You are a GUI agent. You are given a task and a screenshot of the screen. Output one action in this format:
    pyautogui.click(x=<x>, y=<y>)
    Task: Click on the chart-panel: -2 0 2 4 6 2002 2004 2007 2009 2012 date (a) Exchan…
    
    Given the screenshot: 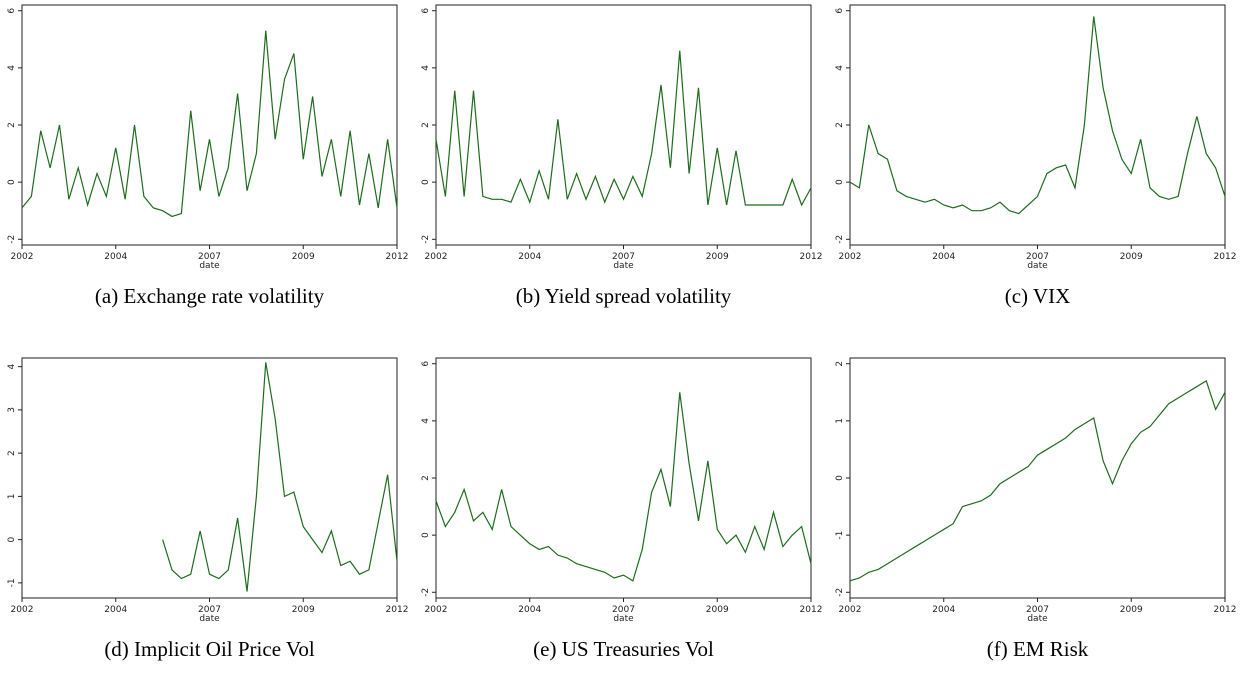 What is the action you would take?
    pyautogui.click(x=208, y=156)
    